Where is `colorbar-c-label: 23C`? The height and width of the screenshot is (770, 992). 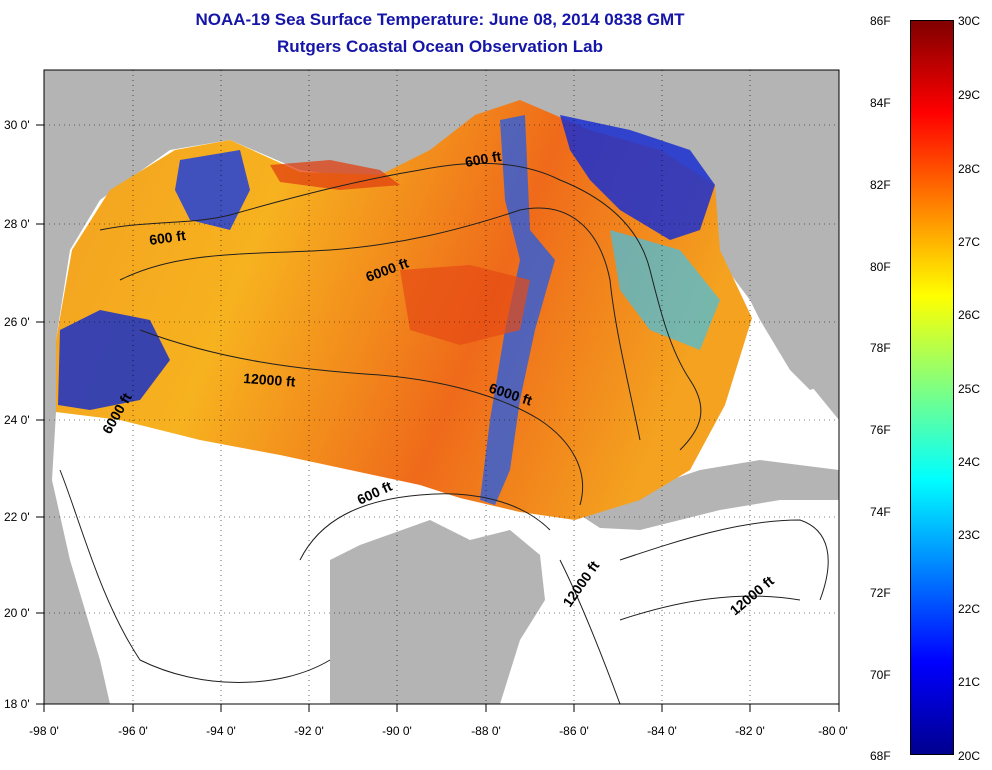
colorbar-c-label: 23C is located at coordinates (969, 535).